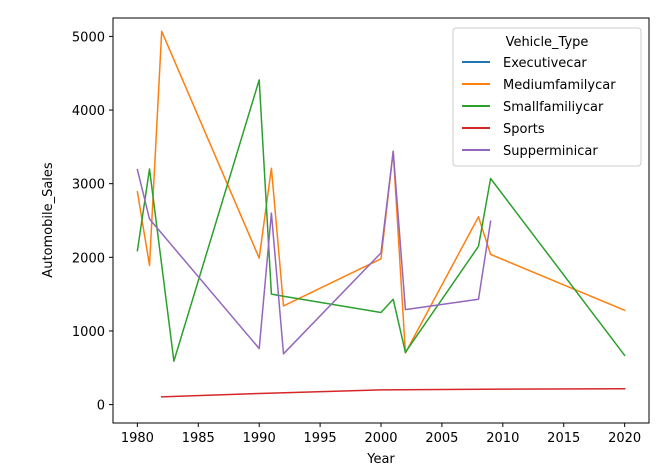 The image size is (670, 472). What do you see at coordinates (559, 85) in the screenshot?
I see `legend-label-mediumfamilycar: Mediumfamilycar` at bounding box center [559, 85].